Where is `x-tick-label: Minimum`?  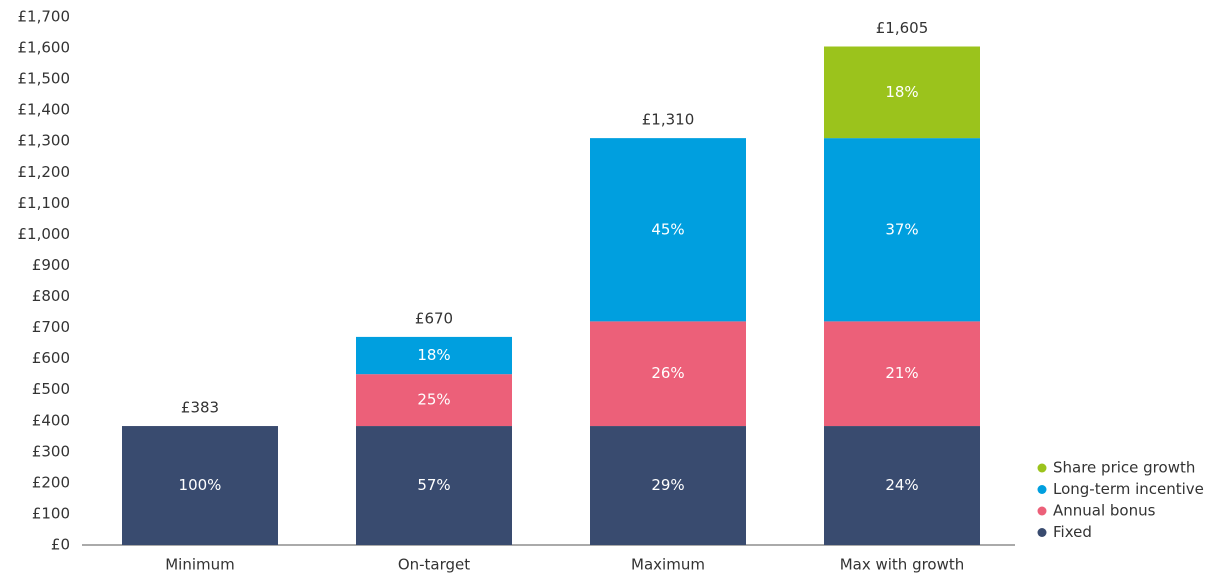 x-tick-label: Minimum is located at coordinates (200, 565).